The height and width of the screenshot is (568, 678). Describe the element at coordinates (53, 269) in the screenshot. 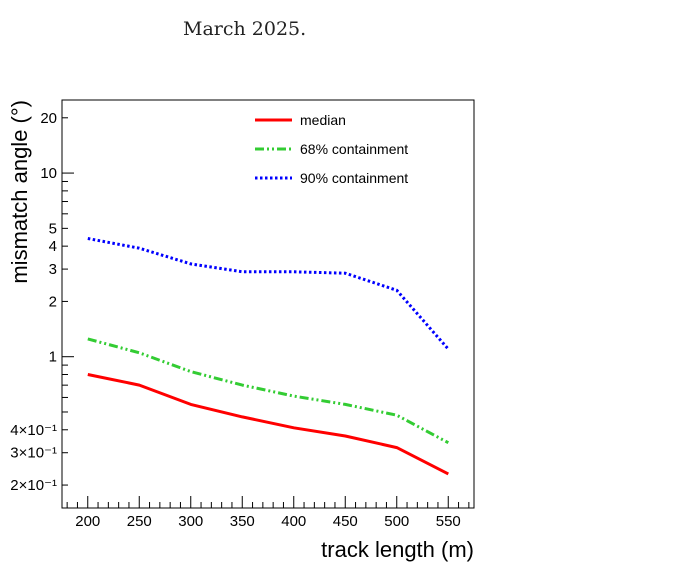

I see `y-tick-label: 3` at that location.